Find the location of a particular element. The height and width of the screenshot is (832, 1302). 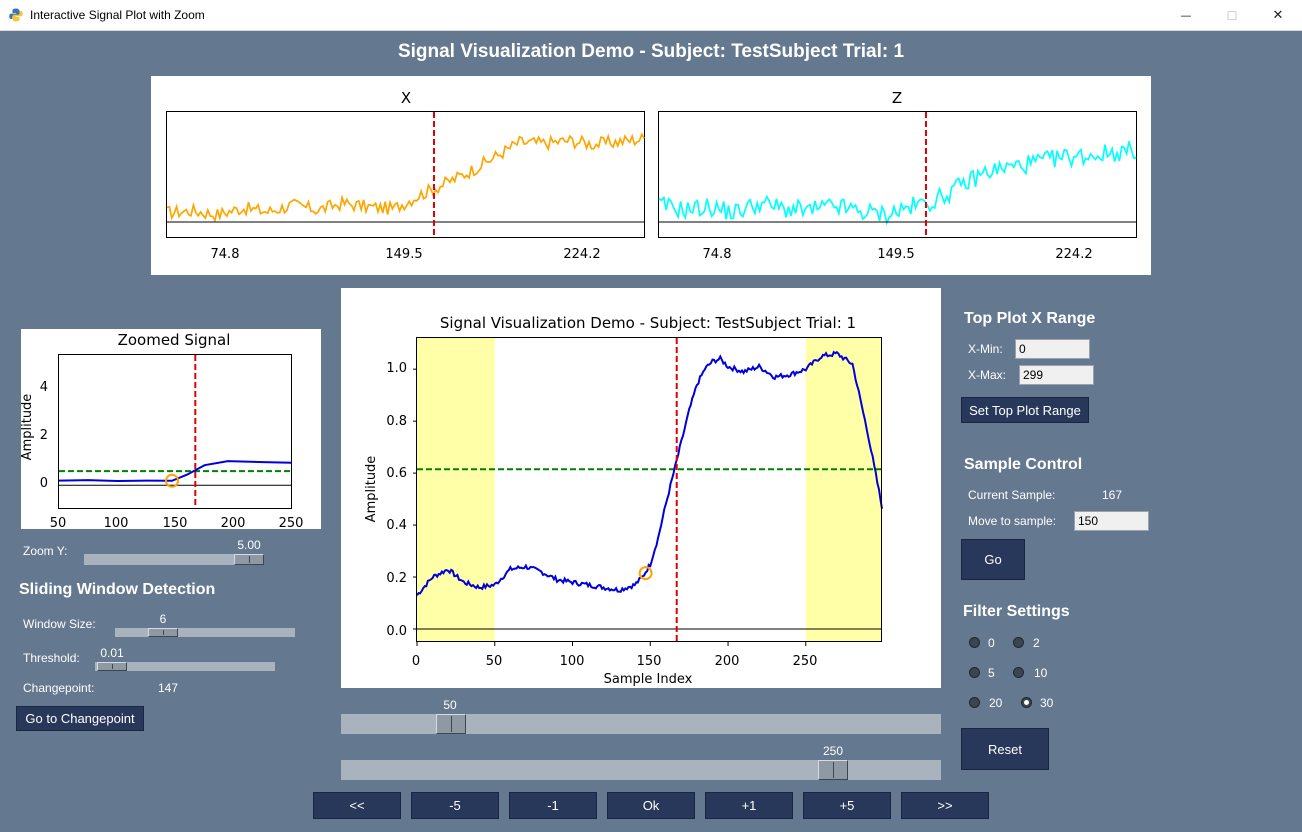

filter-radio-label: 30 is located at coordinates (1047, 703).